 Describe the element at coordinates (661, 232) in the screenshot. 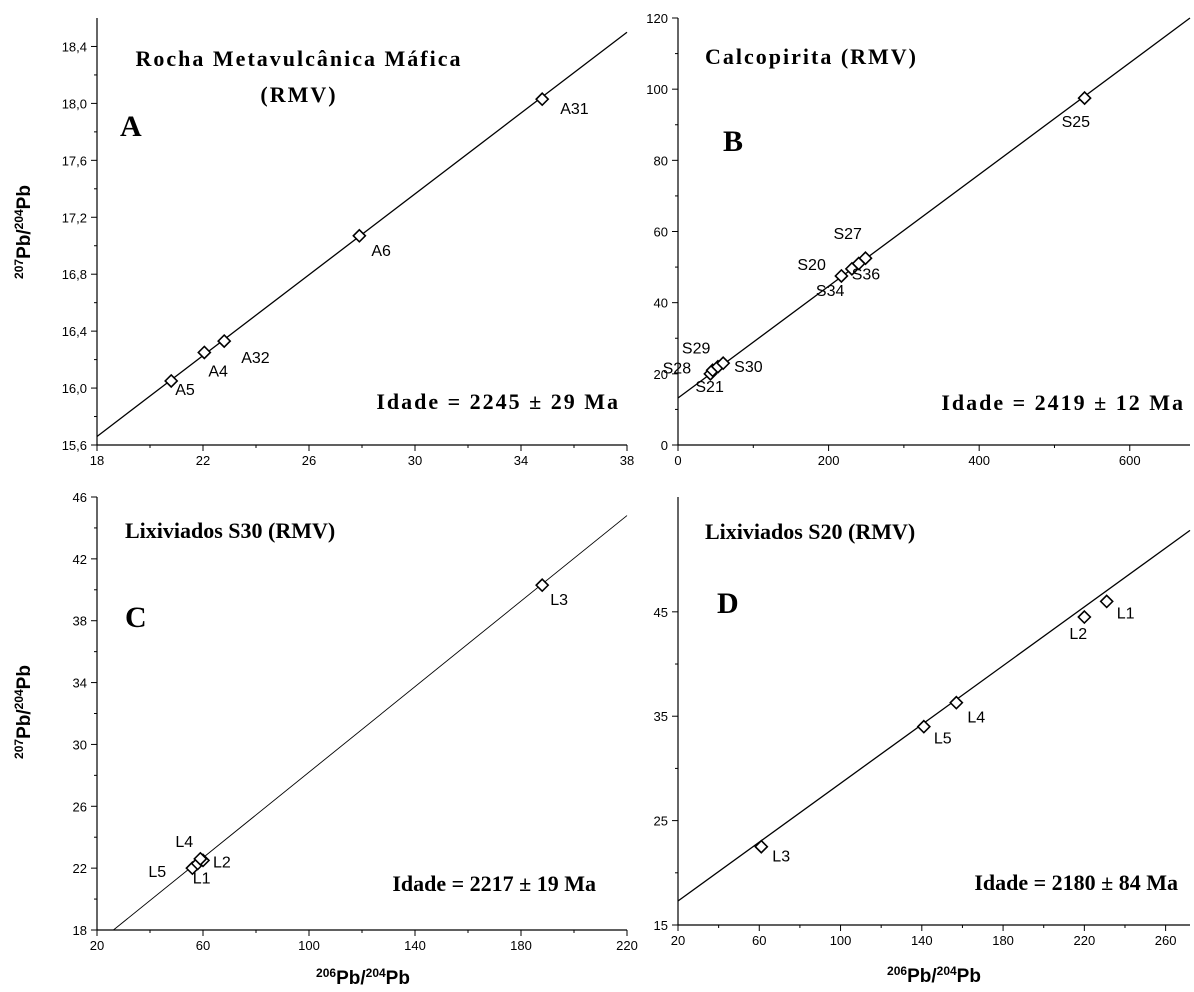

I see `y-tick-label: 60` at that location.